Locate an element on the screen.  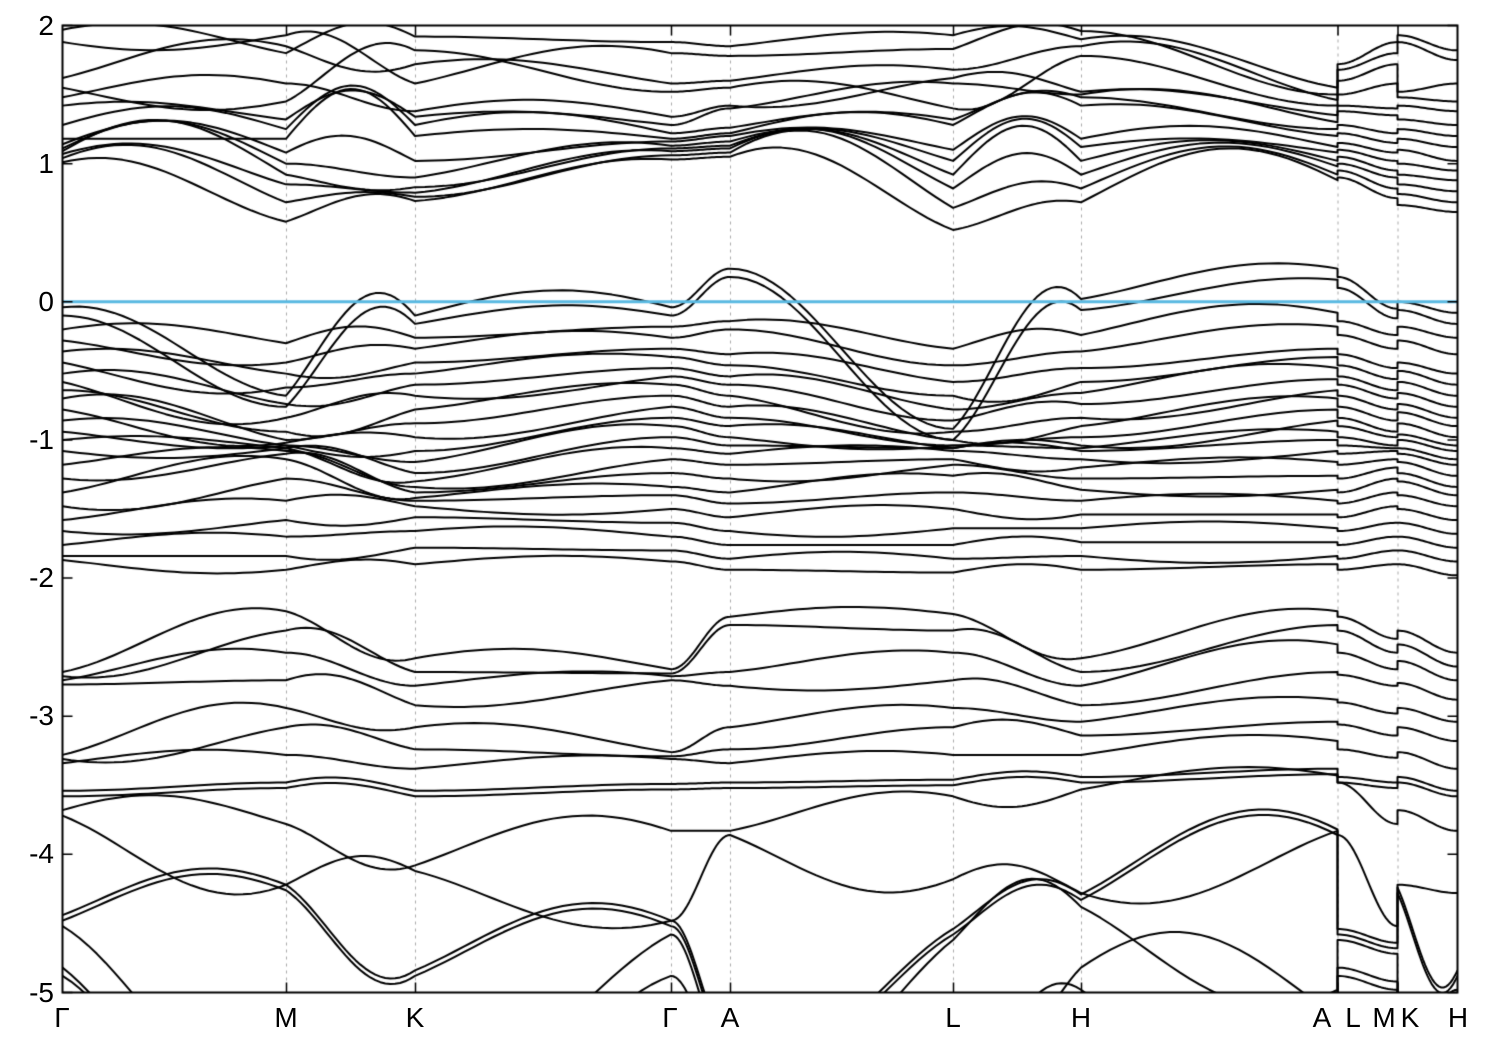
y-tick-label: -1 is located at coordinates (41, 439).